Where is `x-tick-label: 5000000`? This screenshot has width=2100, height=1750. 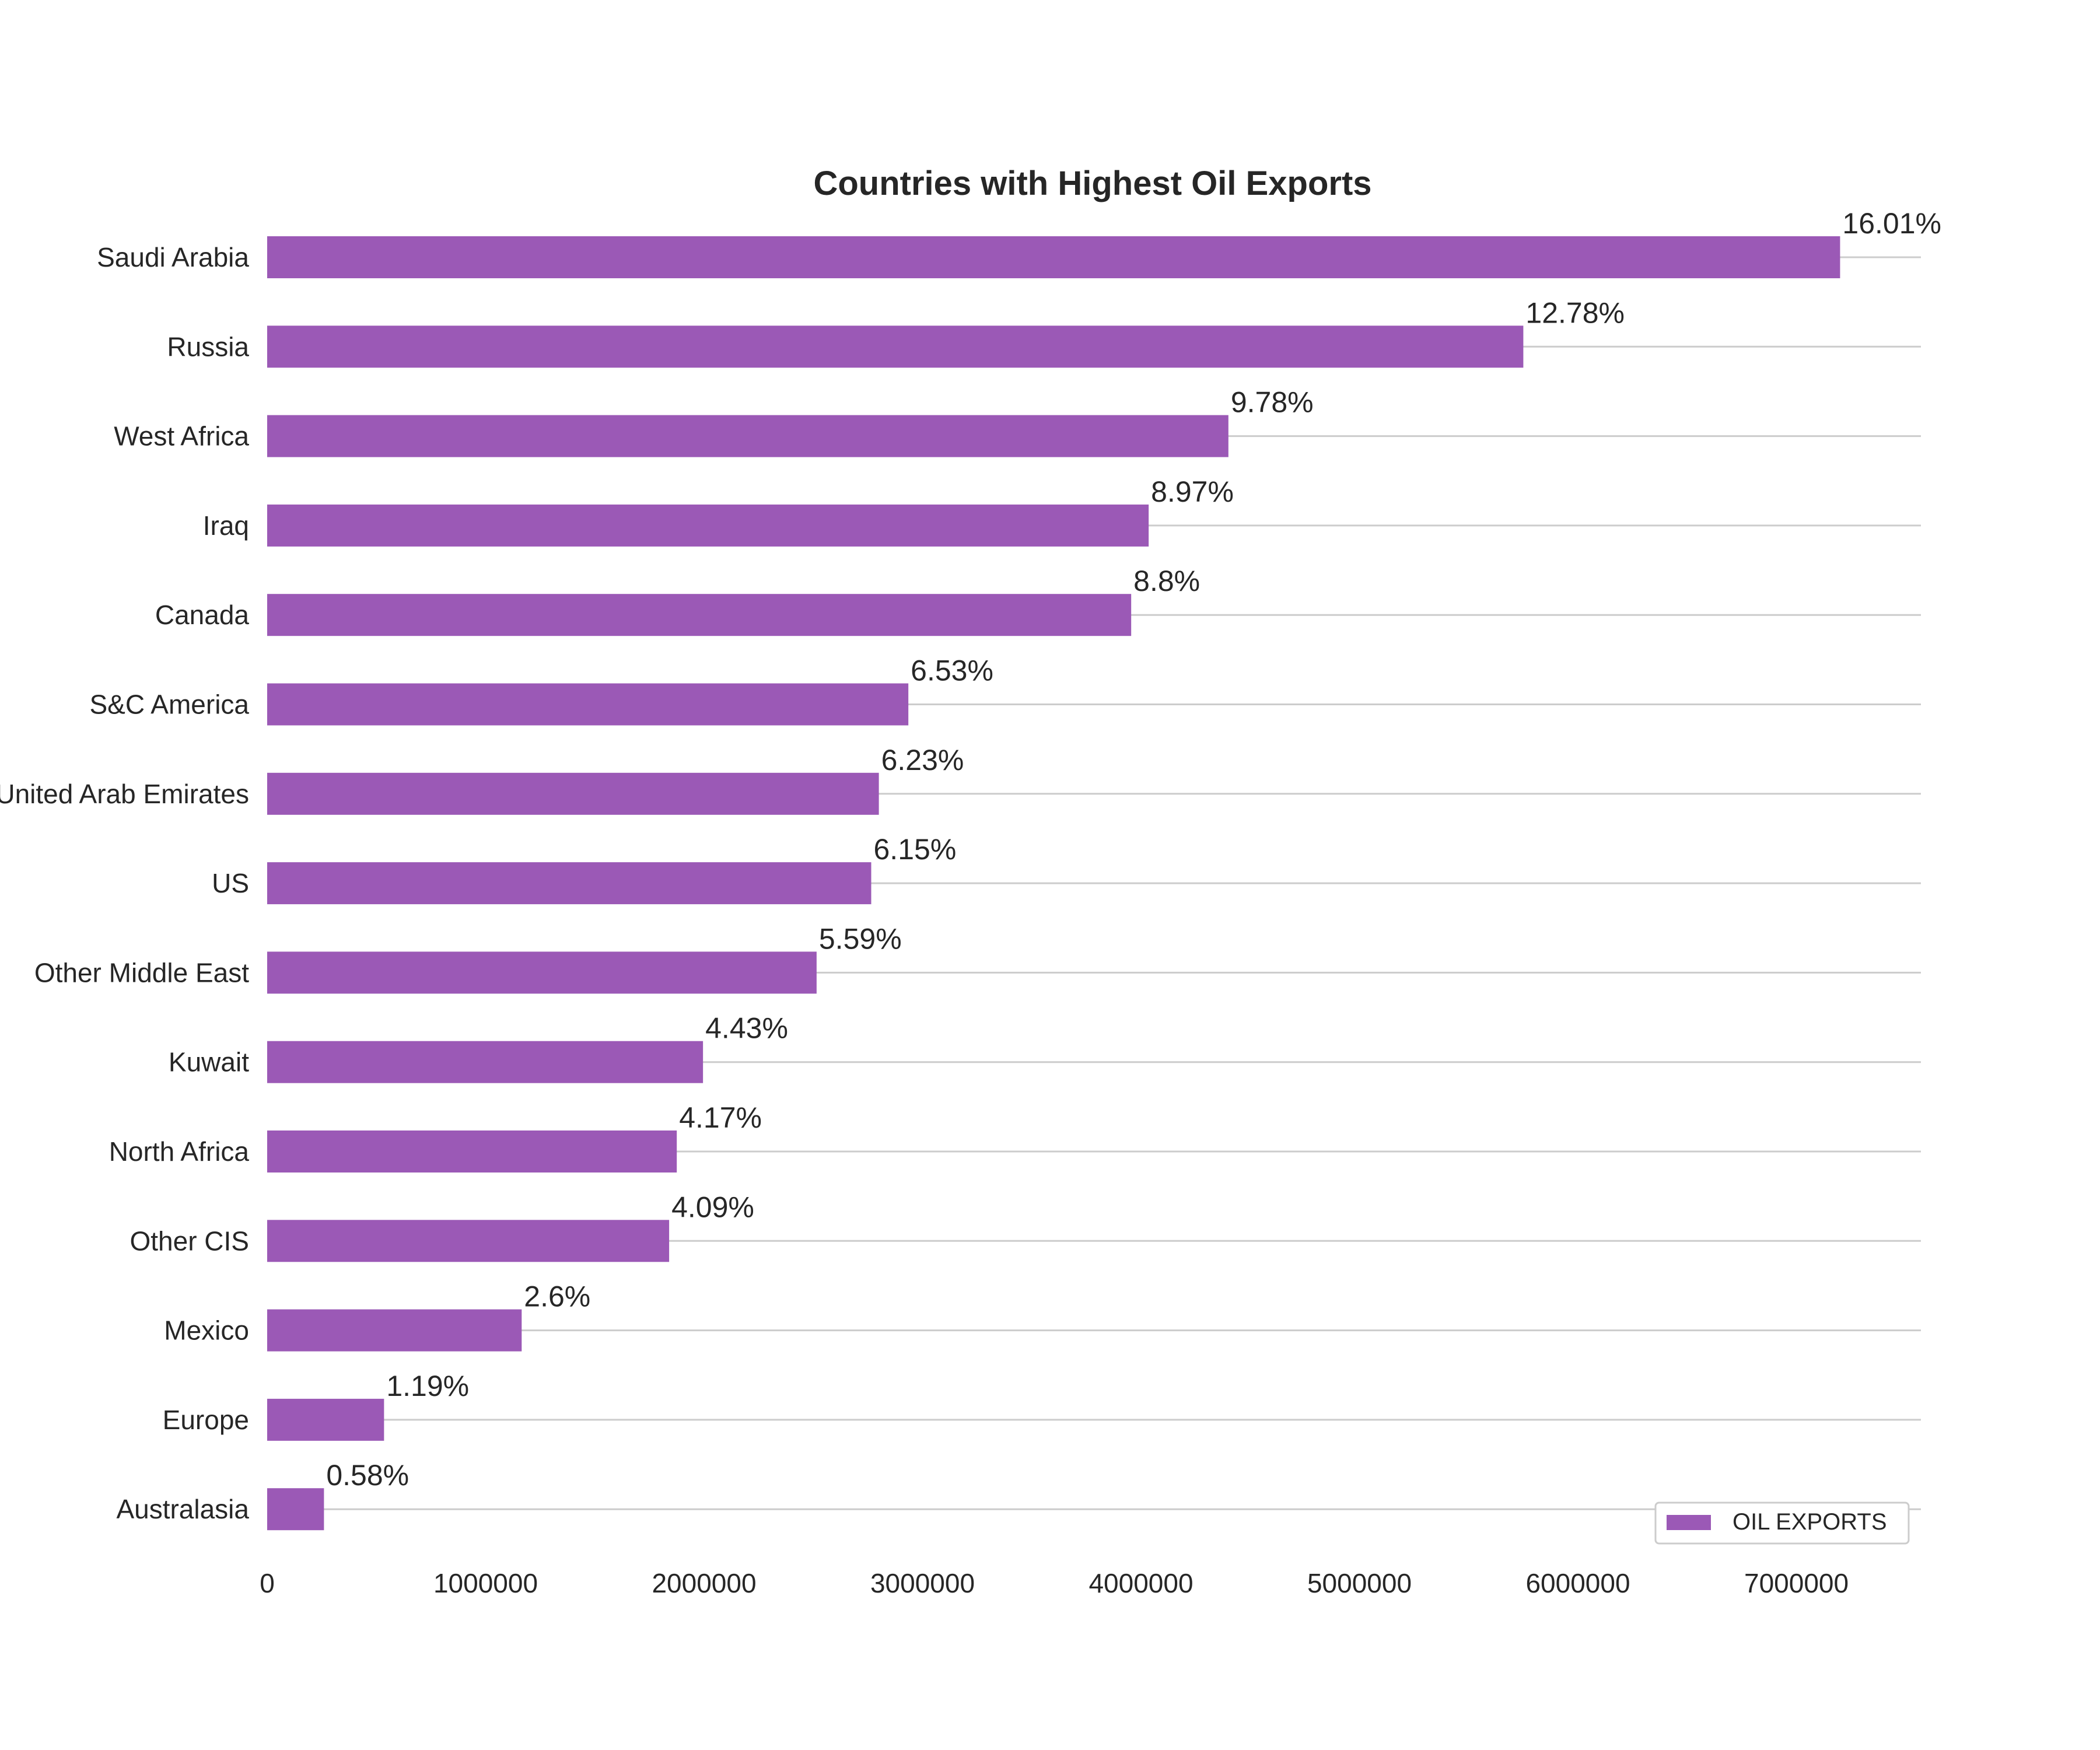
x-tick-label: 5000000 is located at coordinates (1359, 1583).